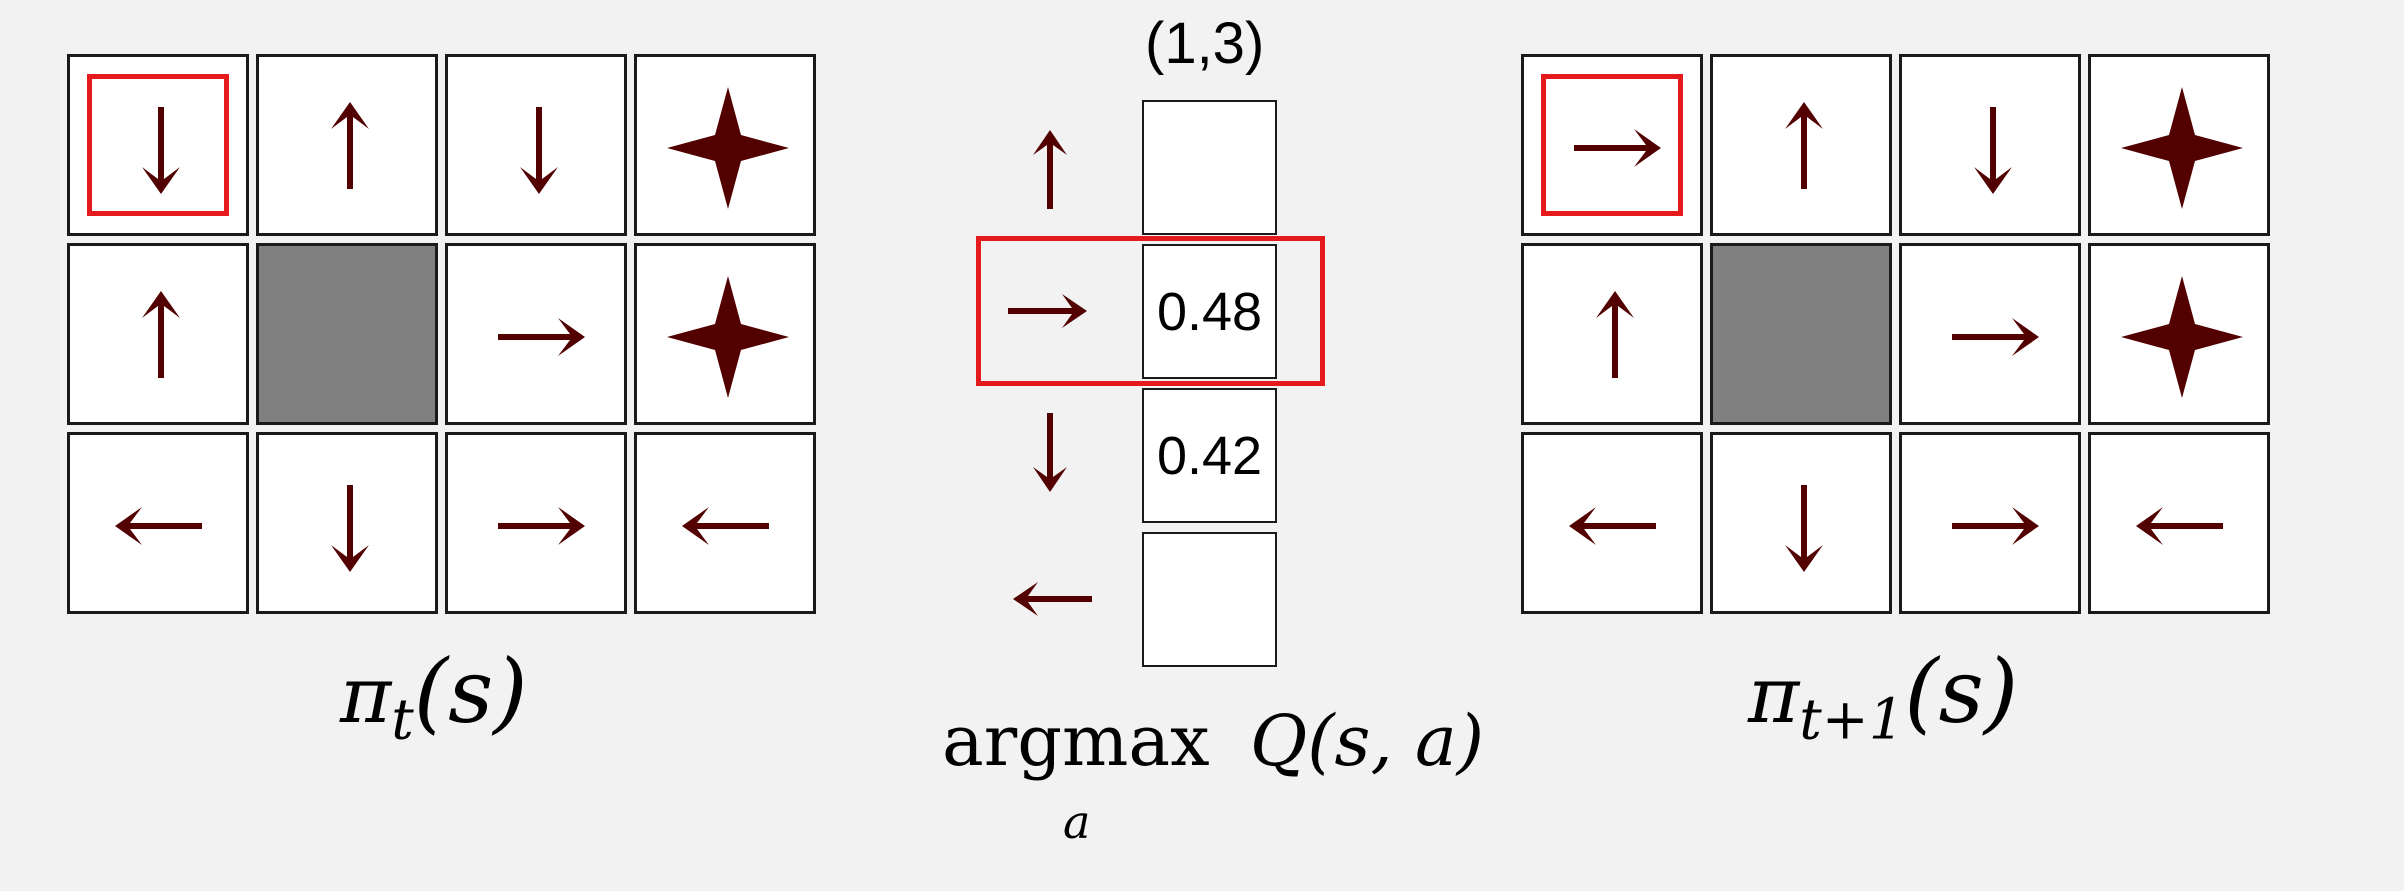 This screenshot has height=891, width=2404. Describe the element at coordinates (1213, 741) in the screenshot. I see `argmax-q-label: argmax Q(s, a)` at that location.